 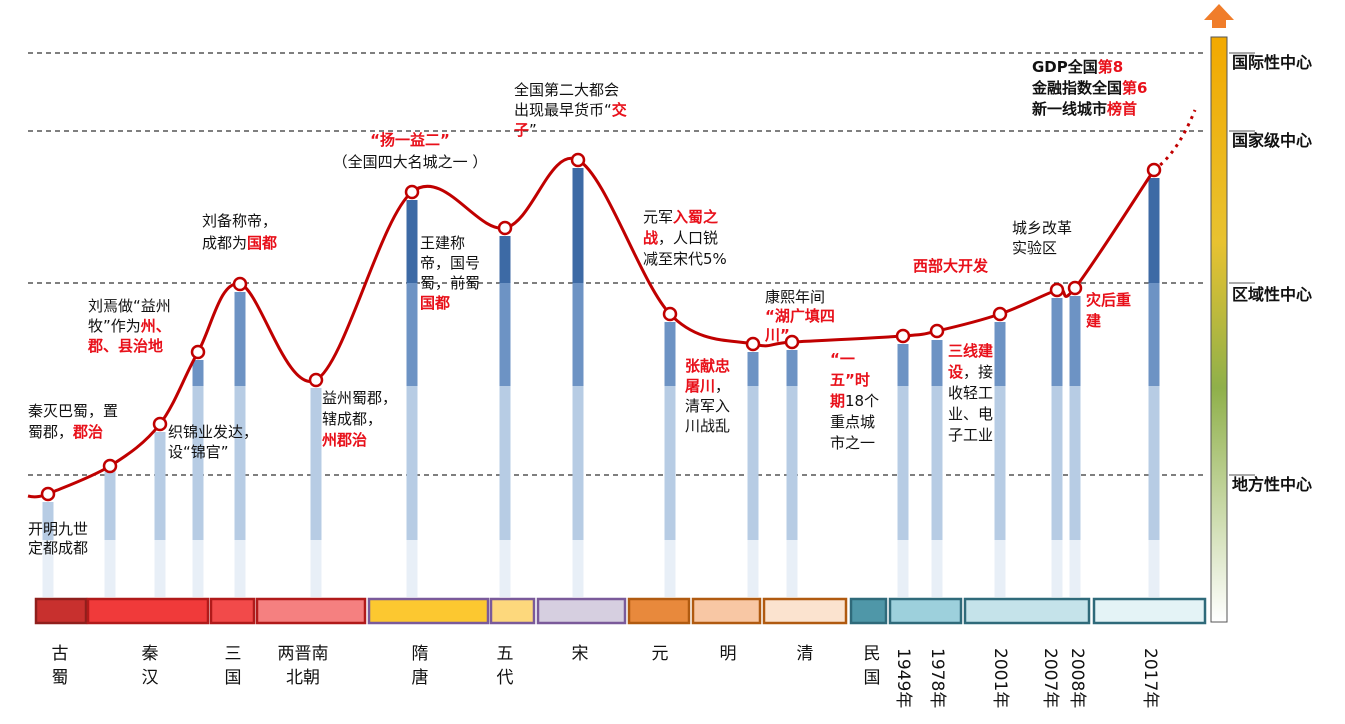 What do you see at coordinates (1219, 16) in the screenshot?
I see `up-arrow-icon` at bounding box center [1219, 16].